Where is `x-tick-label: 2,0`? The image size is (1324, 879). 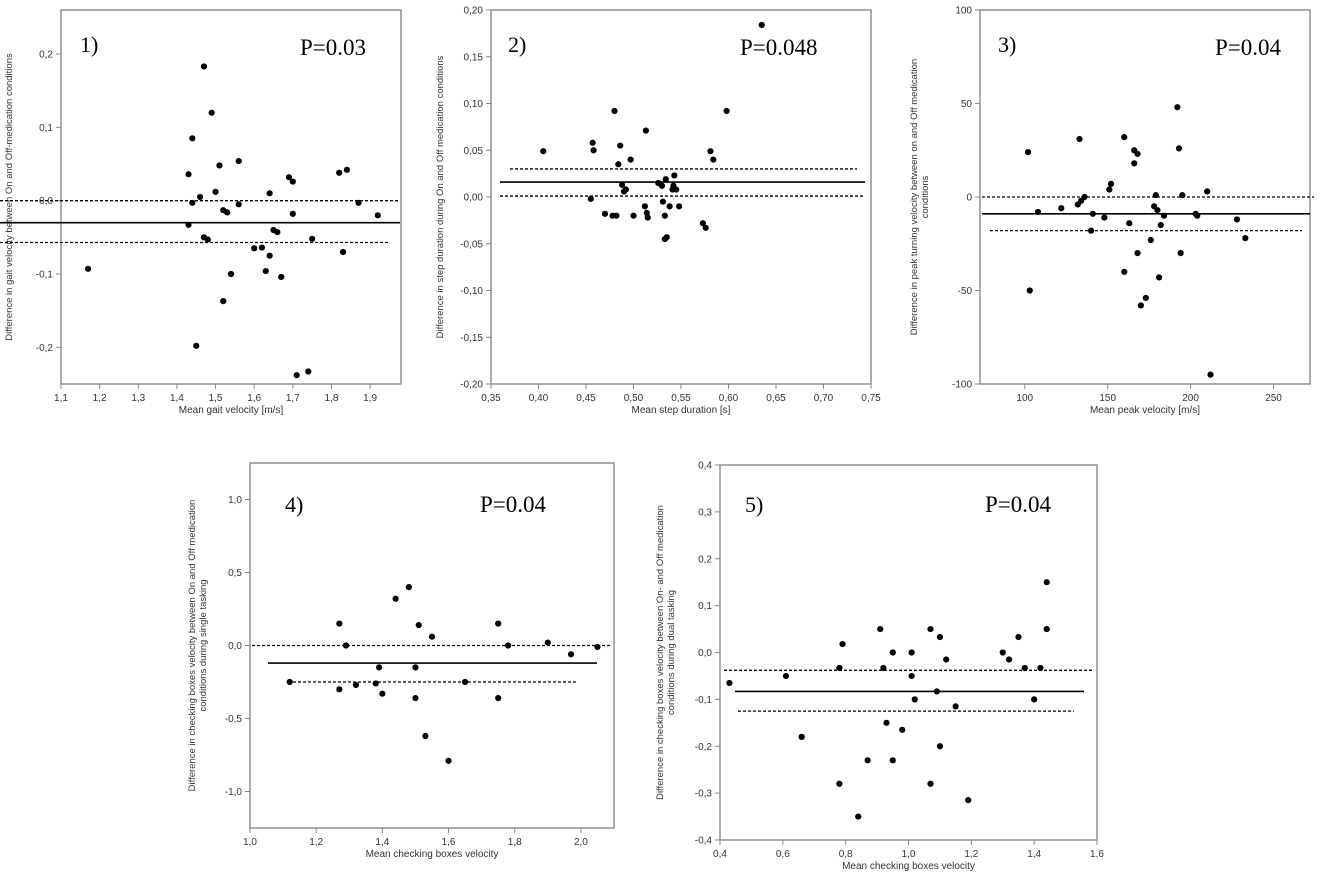 x-tick-label: 2,0 is located at coordinates (581, 842).